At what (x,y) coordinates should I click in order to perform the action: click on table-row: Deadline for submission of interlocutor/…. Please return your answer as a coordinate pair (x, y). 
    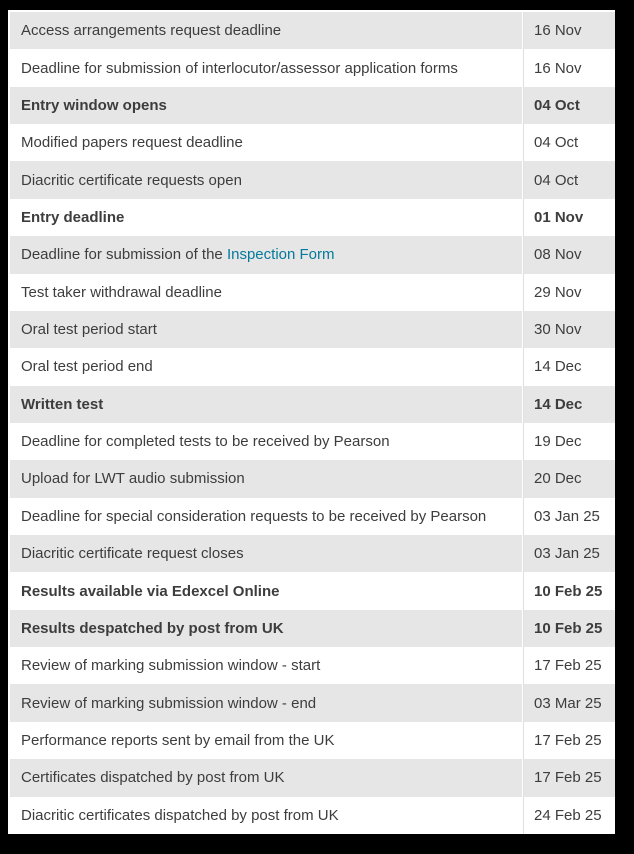
    Looking at the image, I should click on (312, 68).